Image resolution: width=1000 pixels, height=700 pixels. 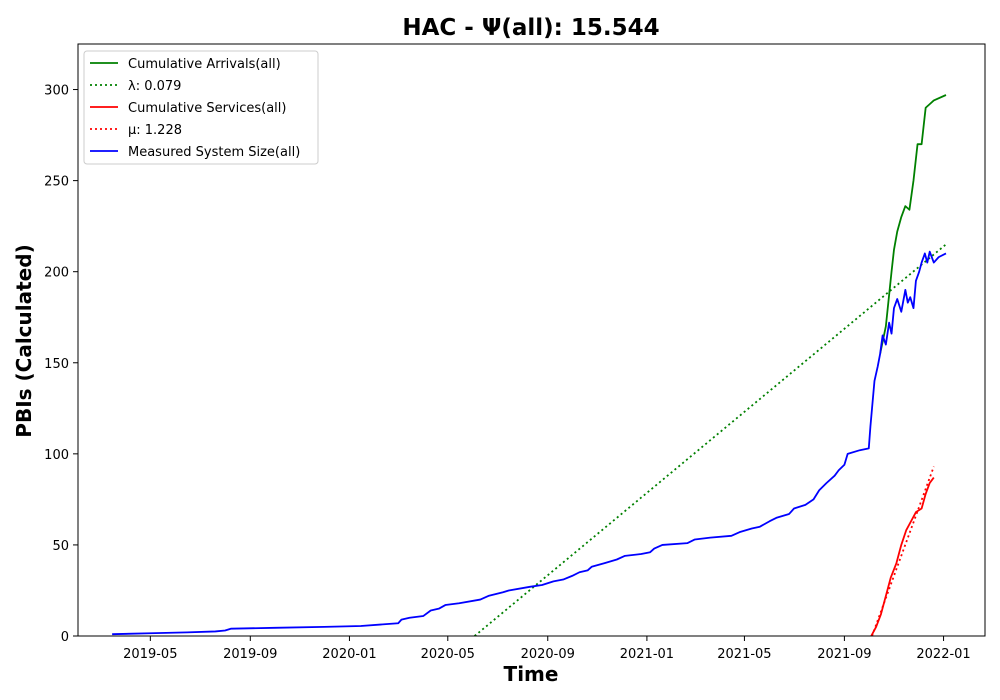 What do you see at coordinates (56, 455) in the screenshot?
I see `y-tick-label: 100` at bounding box center [56, 455].